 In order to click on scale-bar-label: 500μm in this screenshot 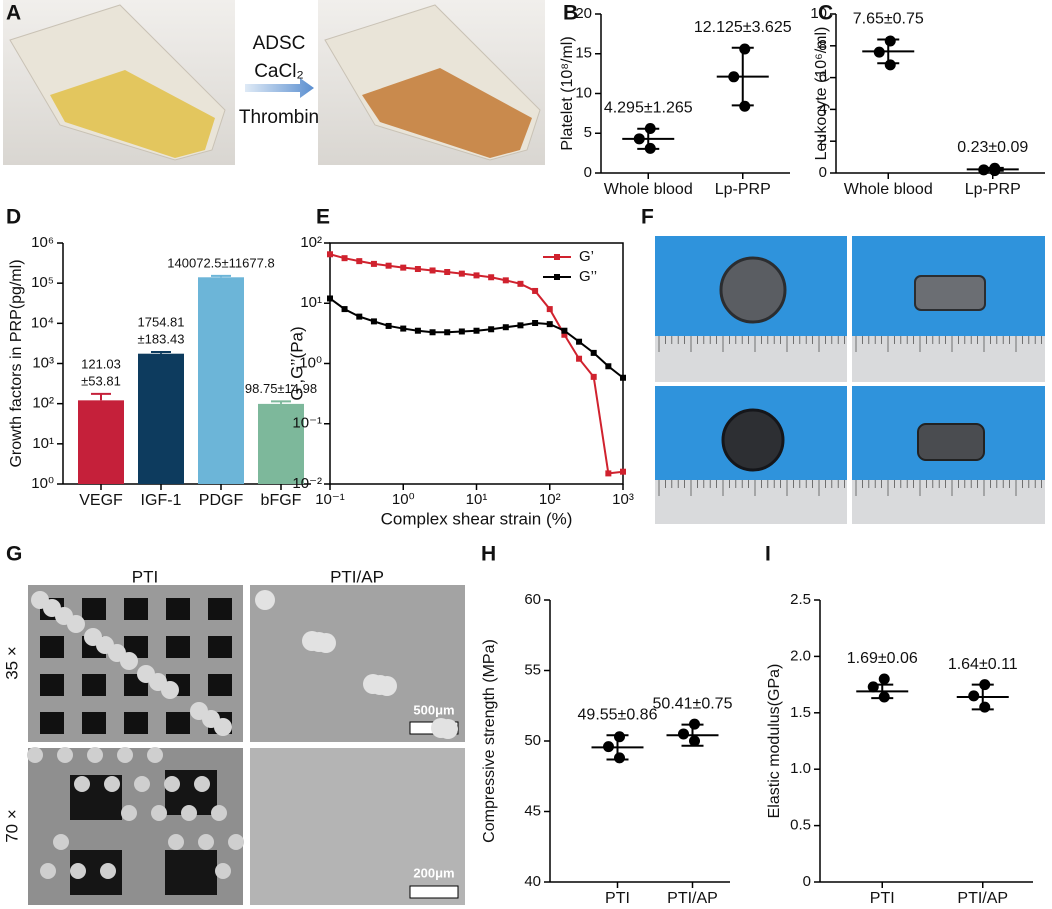, I will do `click(433, 709)`.